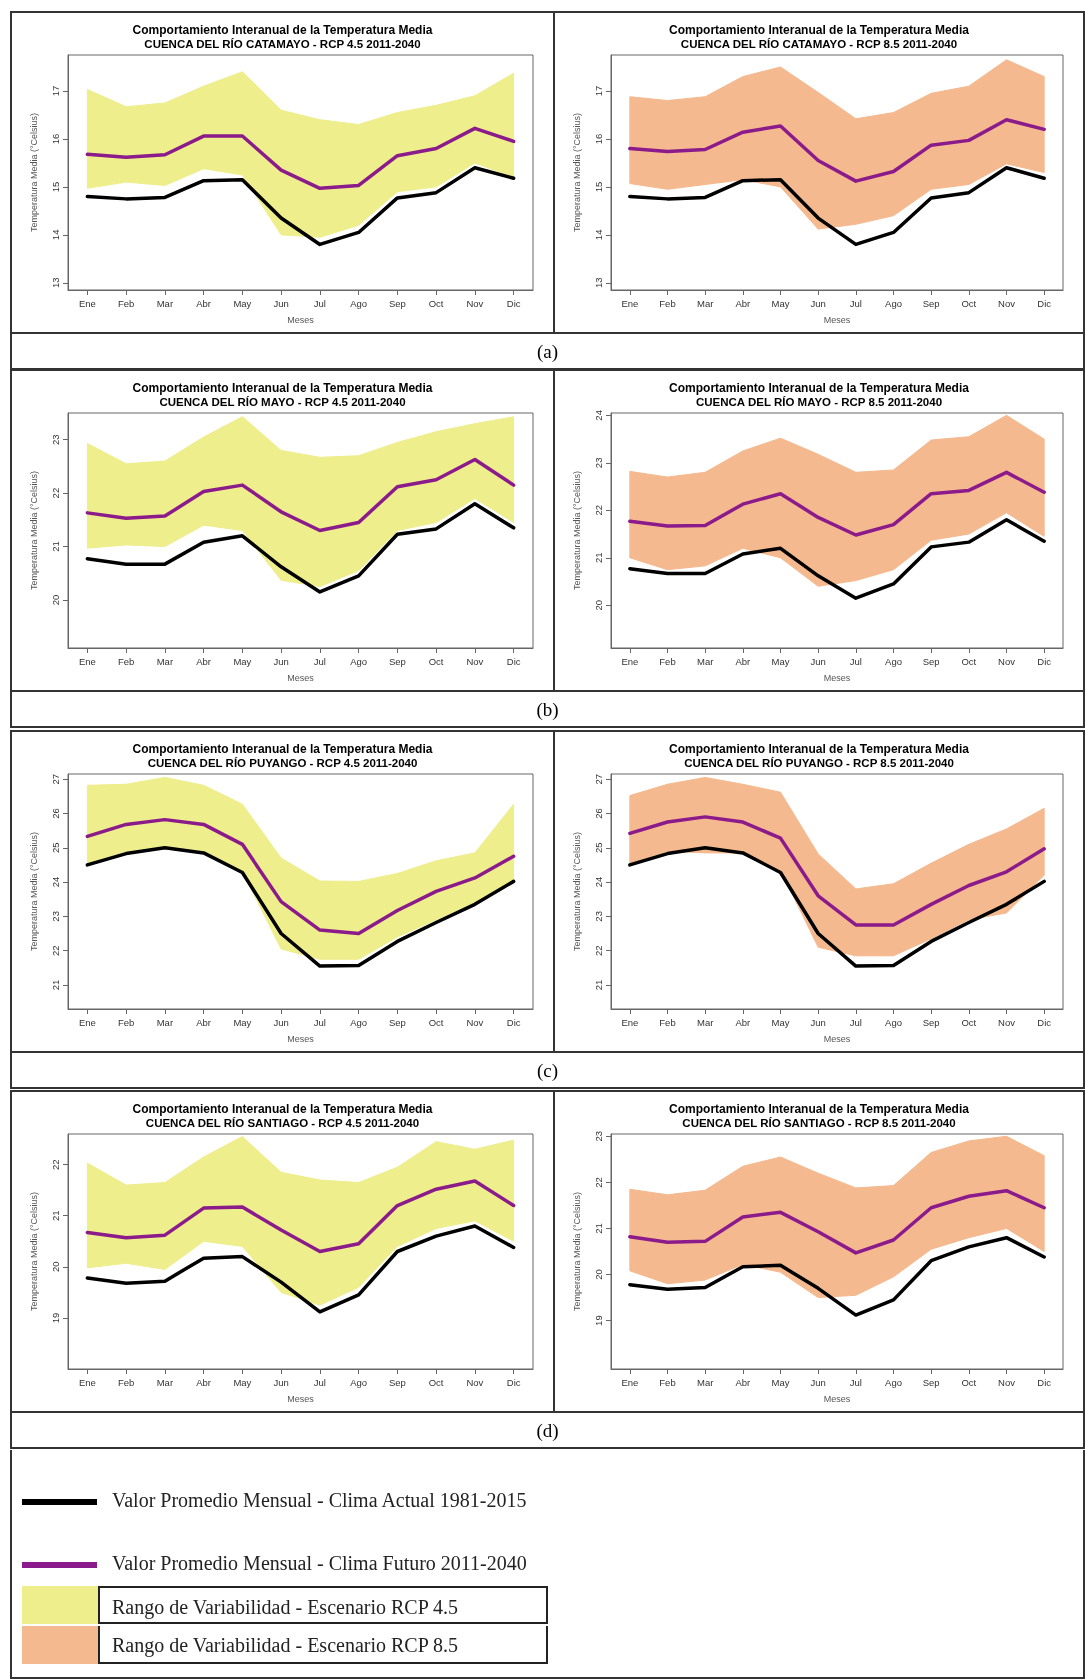  I want to click on y-tick-label: 15, so click(55, 187).